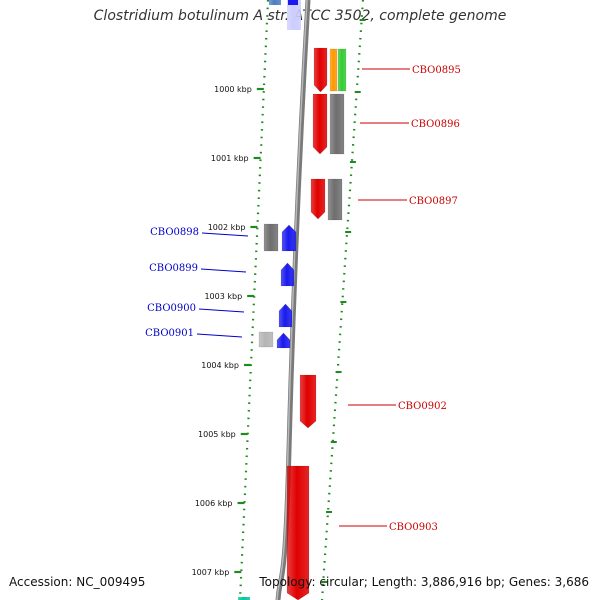 The image size is (600, 600). Describe the element at coordinates (435, 124) in the screenshot. I see `forward-gene-label: CBO0896` at that location.